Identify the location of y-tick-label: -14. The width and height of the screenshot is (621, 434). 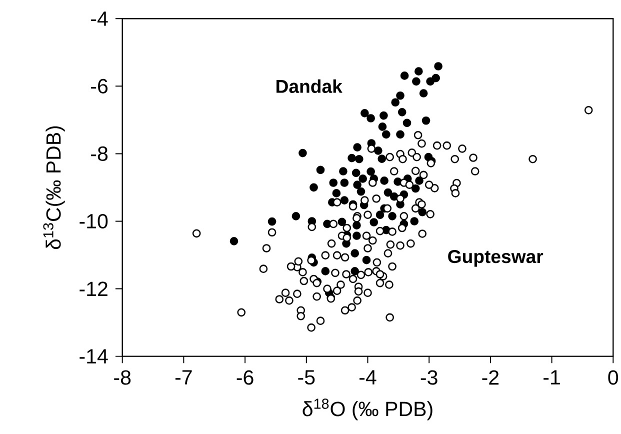
(94, 356).